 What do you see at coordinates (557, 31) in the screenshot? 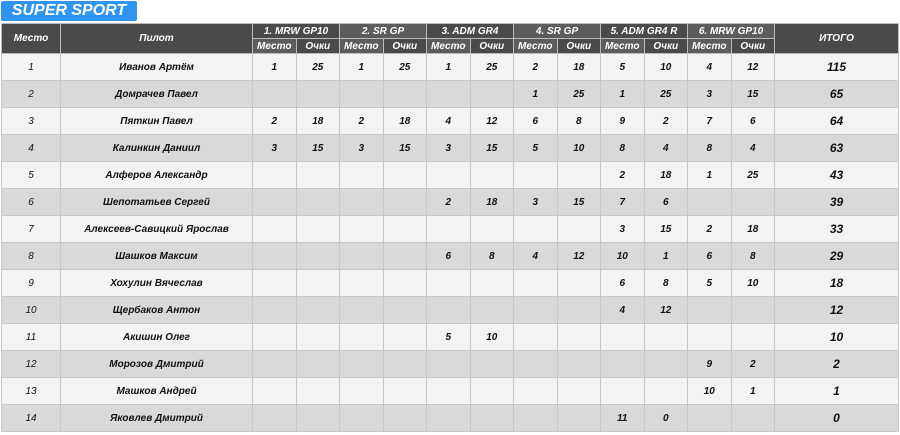
I see `header-race: 4. SR GP` at bounding box center [557, 31].